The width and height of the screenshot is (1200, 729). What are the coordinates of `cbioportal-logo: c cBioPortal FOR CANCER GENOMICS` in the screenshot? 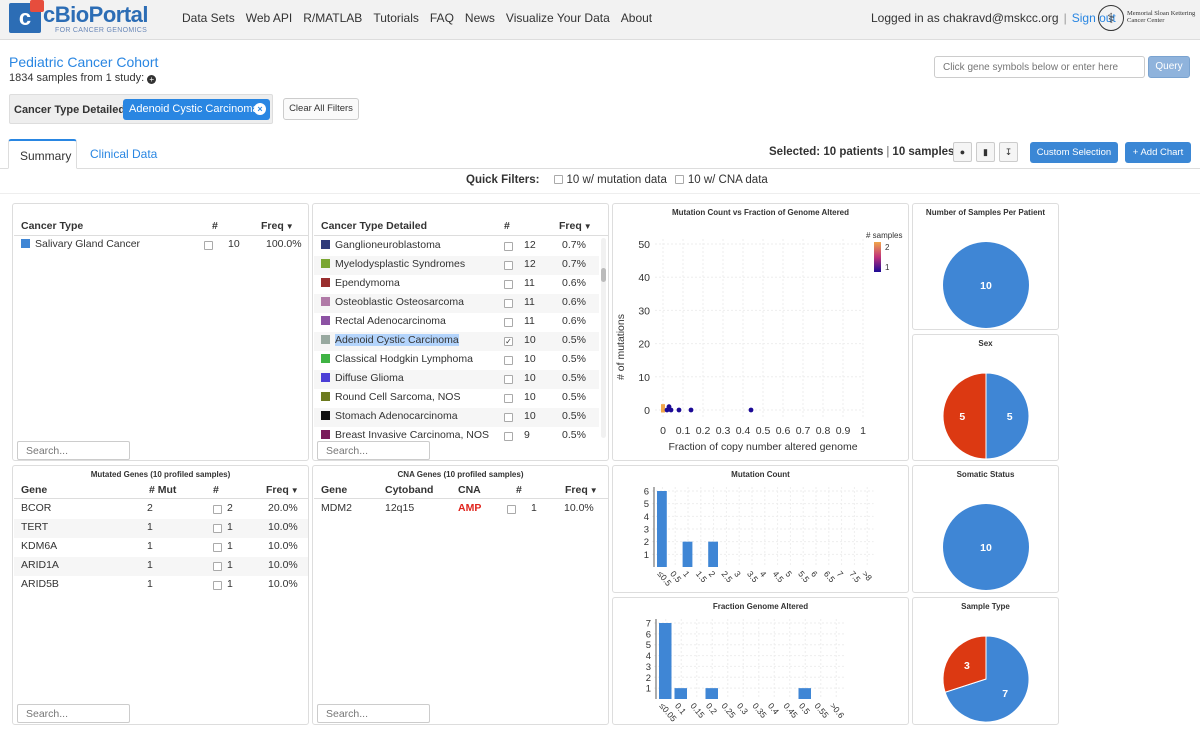 It's located at (79, 17).